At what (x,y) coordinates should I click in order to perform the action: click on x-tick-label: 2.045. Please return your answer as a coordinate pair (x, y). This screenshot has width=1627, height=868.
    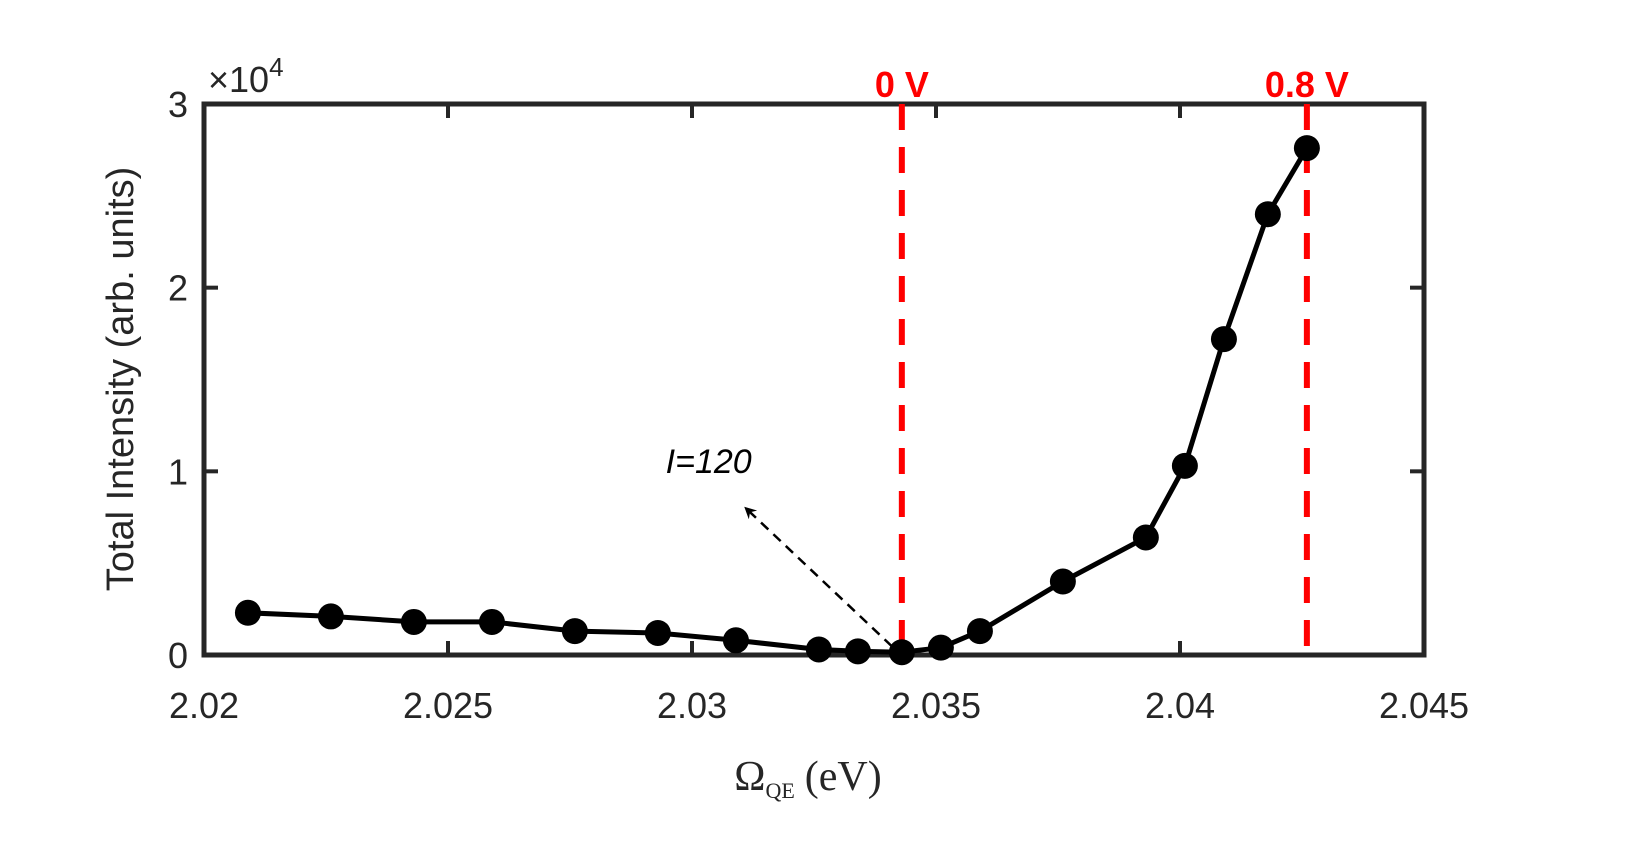
    Looking at the image, I should click on (1424, 705).